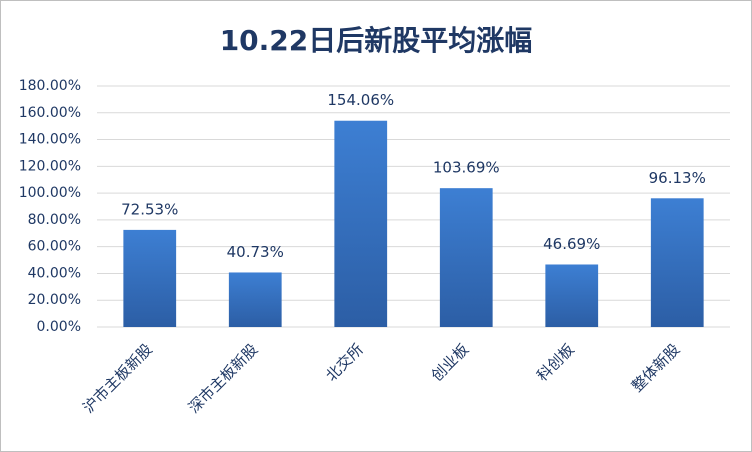 Image resolution: width=752 pixels, height=452 pixels. I want to click on value-label: 40.73%, so click(255, 252).